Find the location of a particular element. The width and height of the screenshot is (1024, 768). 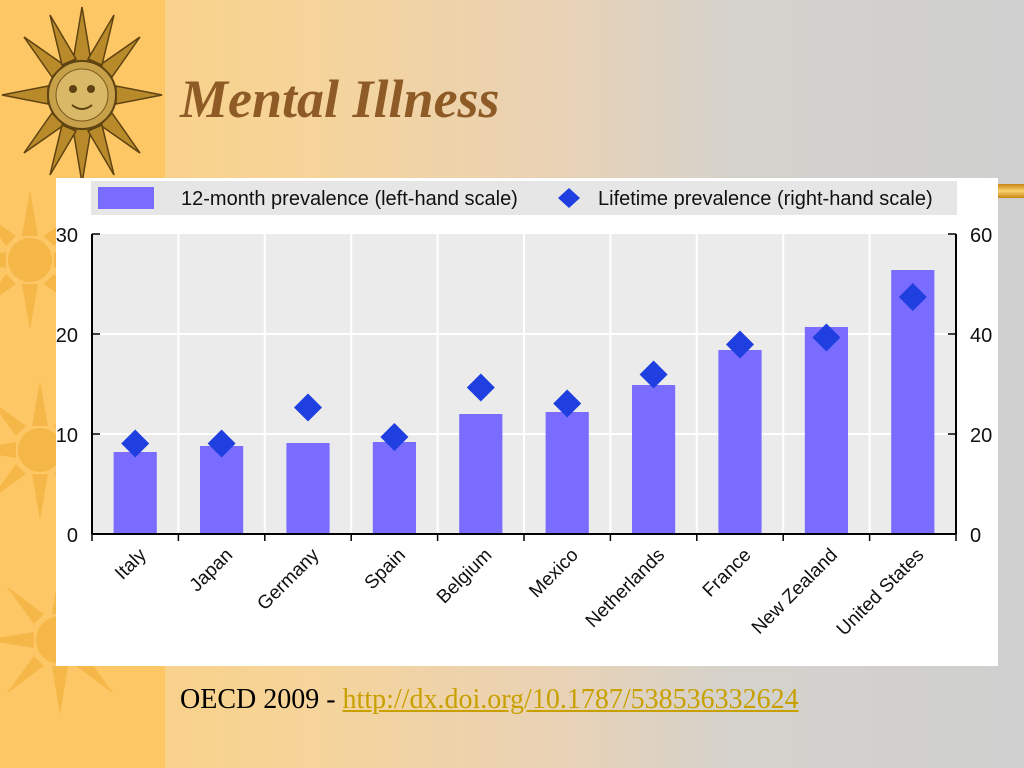

category-label: Spain is located at coordinates (385, 569).